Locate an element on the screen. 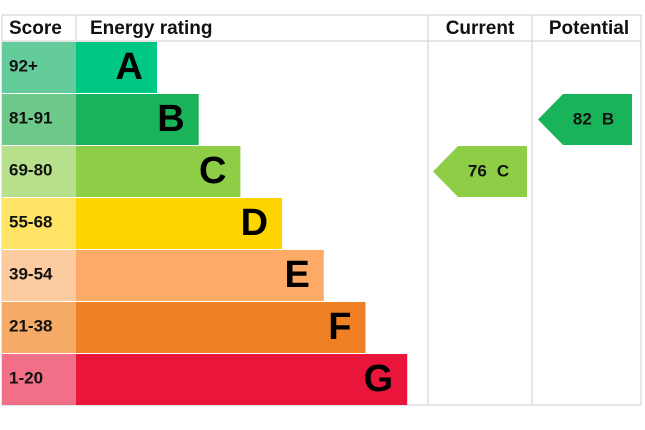  band-letter: E is located at coordinates (296, 275).